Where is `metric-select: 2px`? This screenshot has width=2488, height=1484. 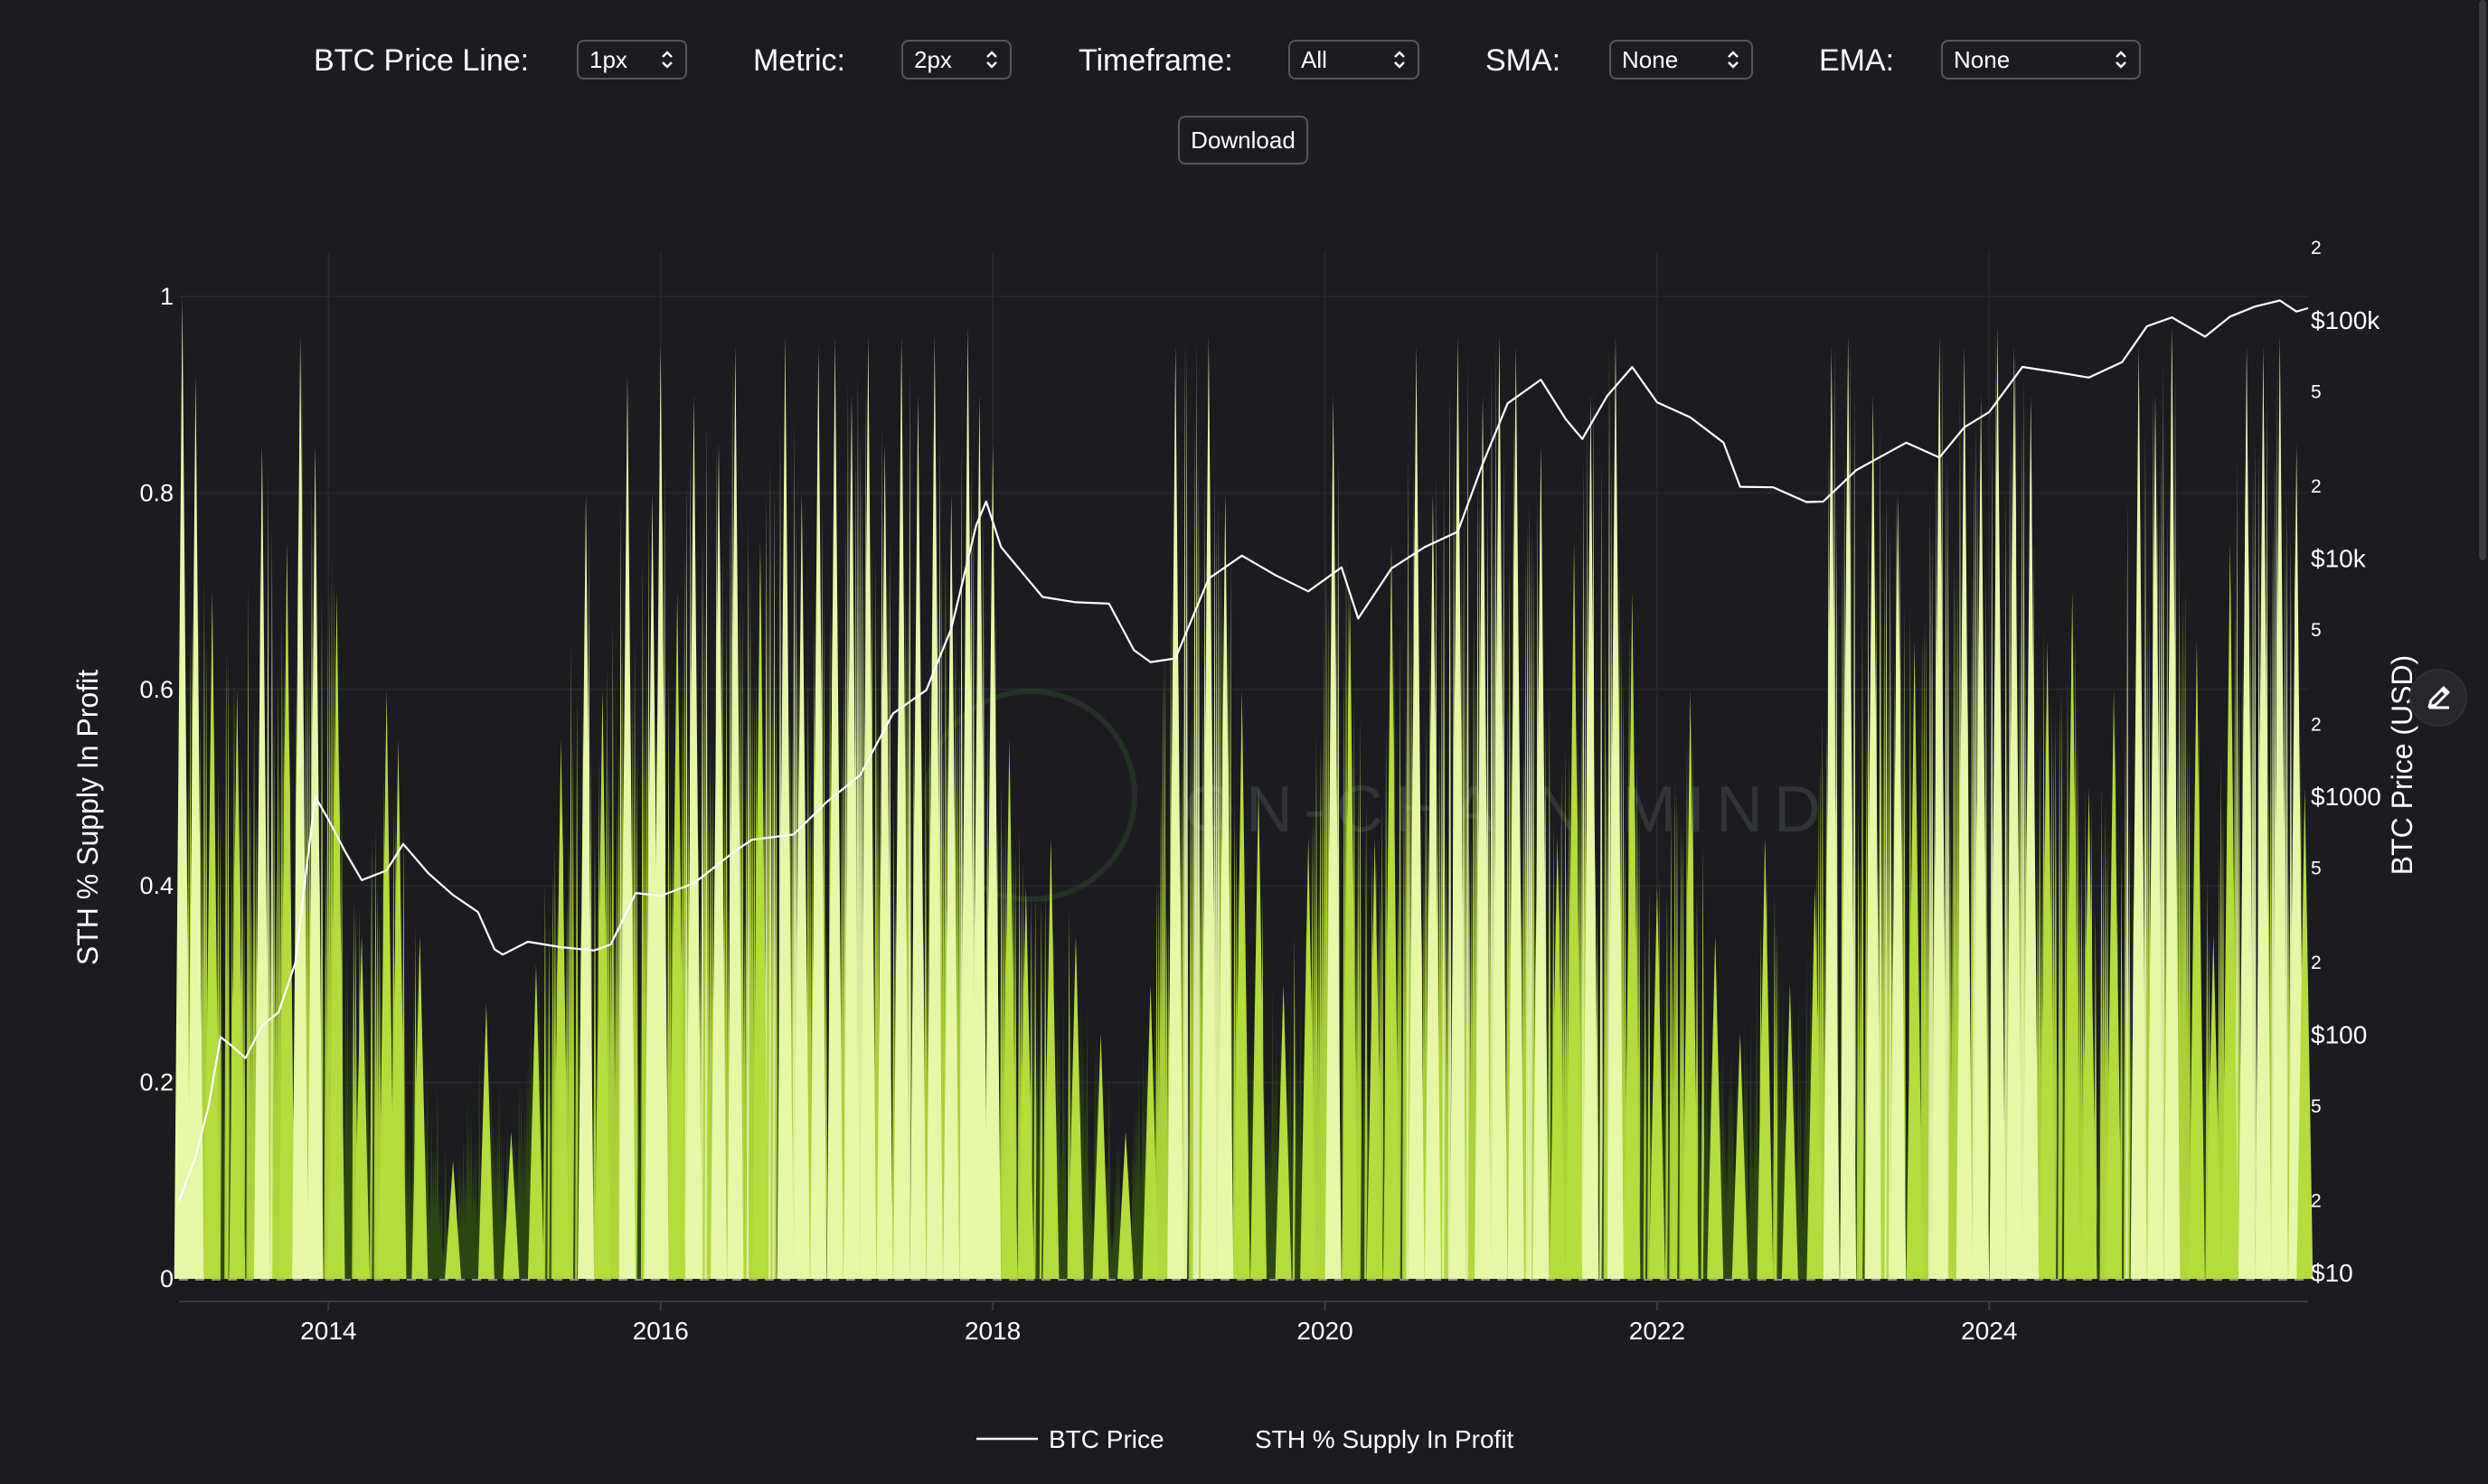 metric-select: 2px is located at coordinates (957, 60).